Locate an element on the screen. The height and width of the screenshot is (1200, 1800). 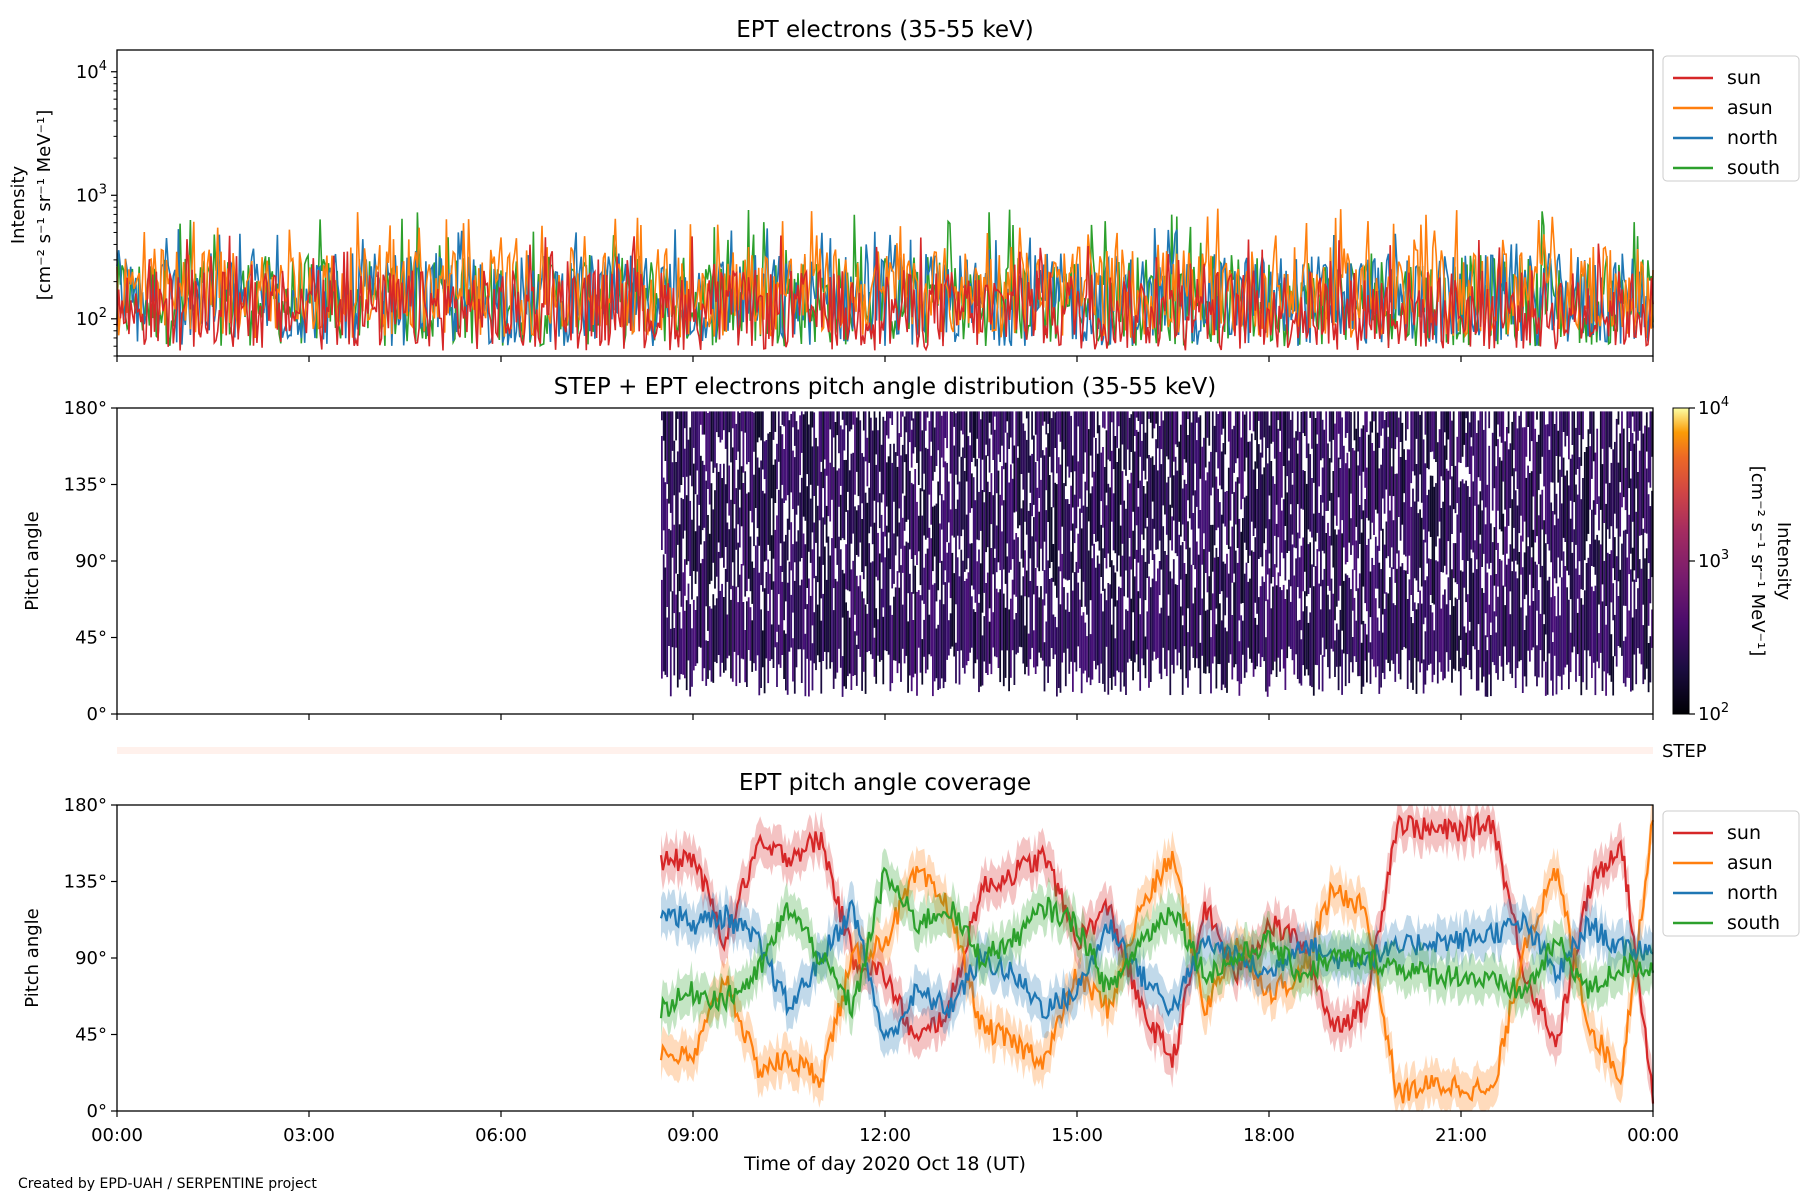
ytick-label: 103 is located at coordinates (91, 194).